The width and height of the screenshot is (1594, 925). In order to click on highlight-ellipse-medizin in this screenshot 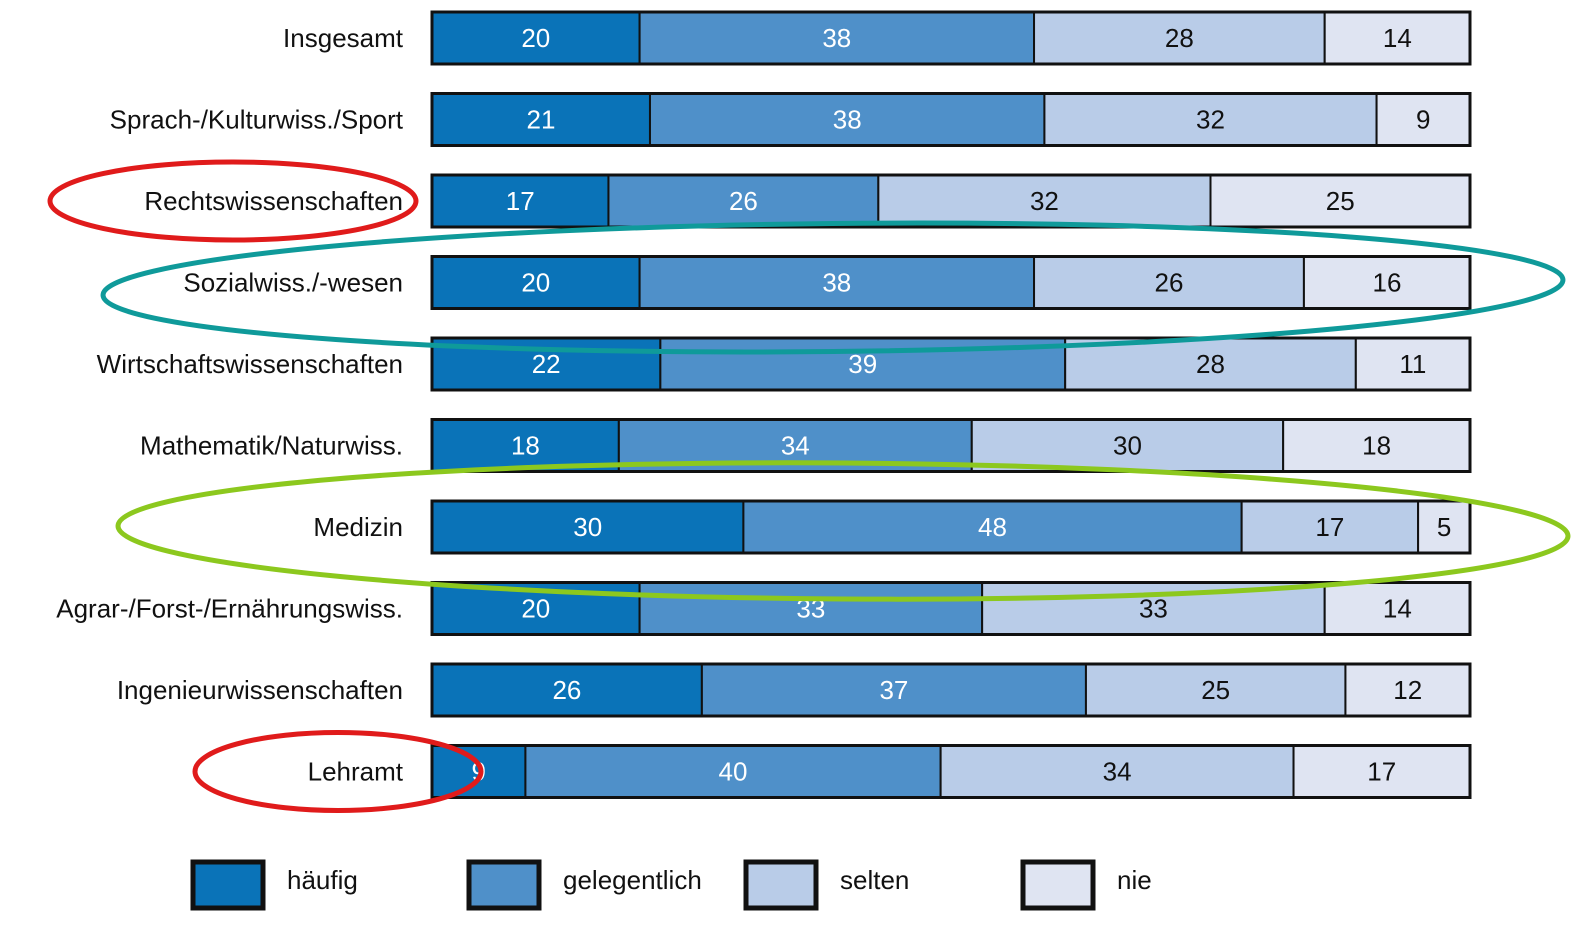, I will do `click(843, 531)`.